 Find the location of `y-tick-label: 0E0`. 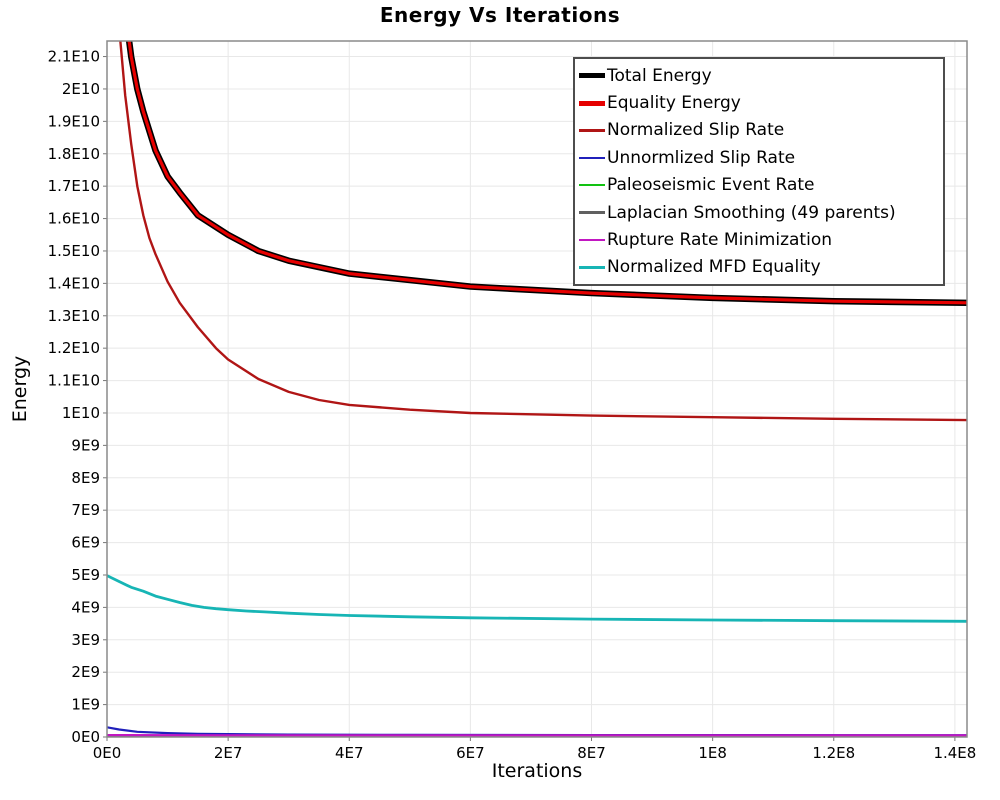

y-tick-label: 0E0 is located at coordinates (85, 737).